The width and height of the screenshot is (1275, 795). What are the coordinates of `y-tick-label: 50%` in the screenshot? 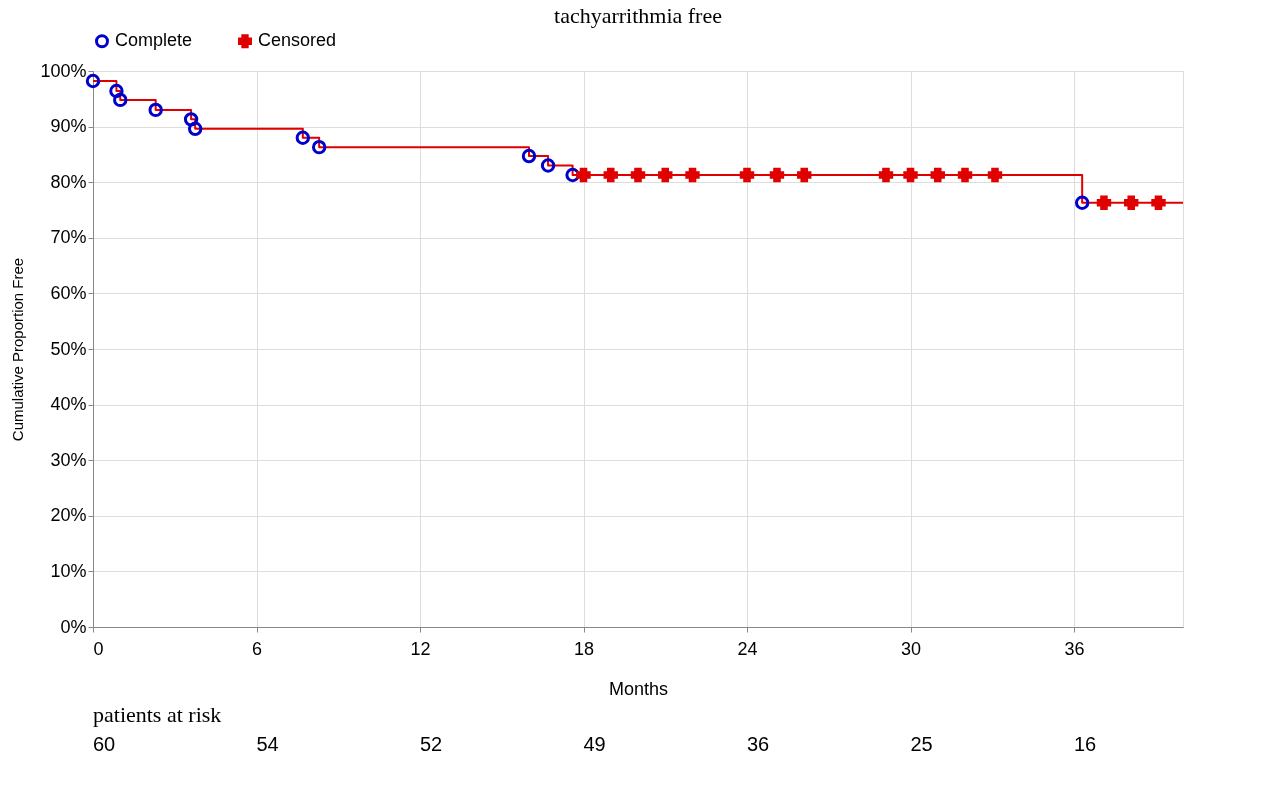 It's located at (68, 348).